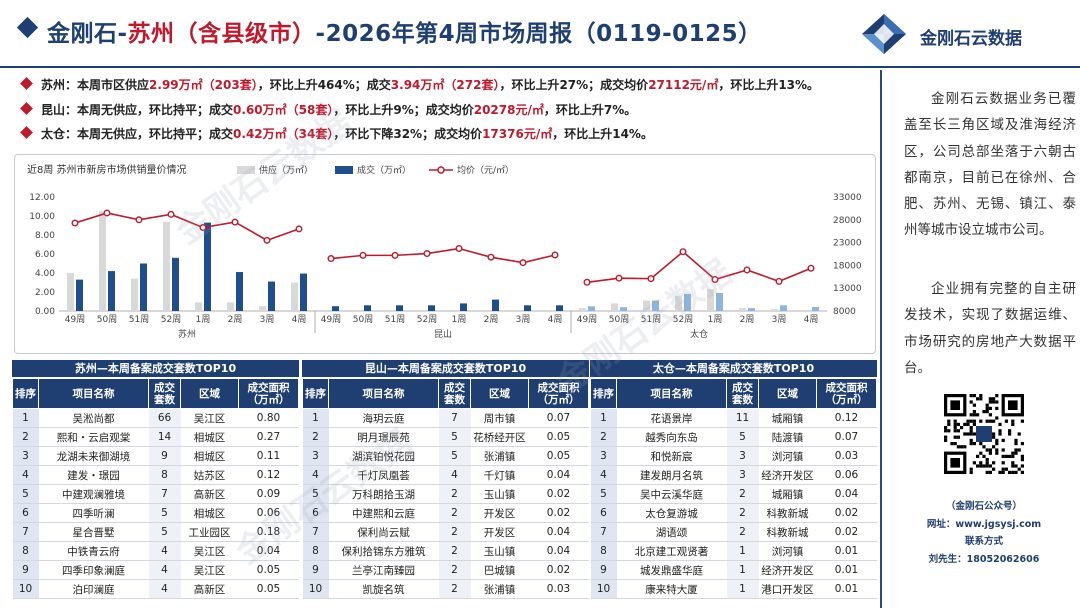  What do you see at coordinates (59, 134) in the screenshot?
I see `summary-city: 太仓：` at bounding box center [59, 134].